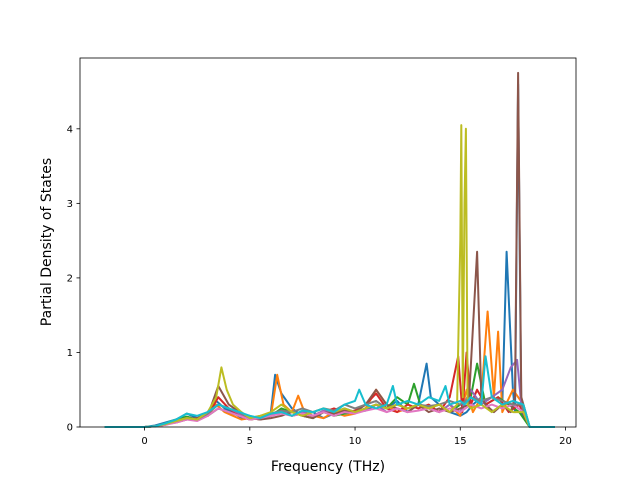 This screenshot has height=480, width=640. Describe the element at coordinates (355, 441) in the screenshot. I see `x-tick-label: 10` at that location.